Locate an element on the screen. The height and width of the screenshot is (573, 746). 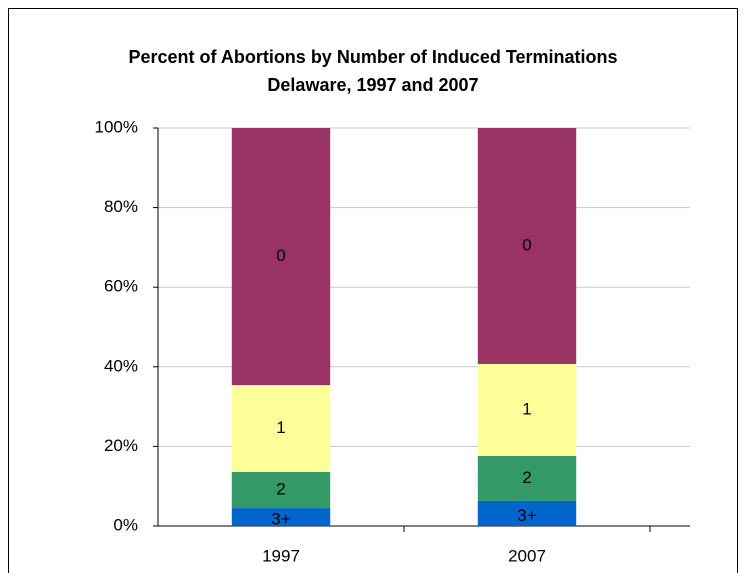
x-tick-label: 2007 is located at coordinates (527, 555).